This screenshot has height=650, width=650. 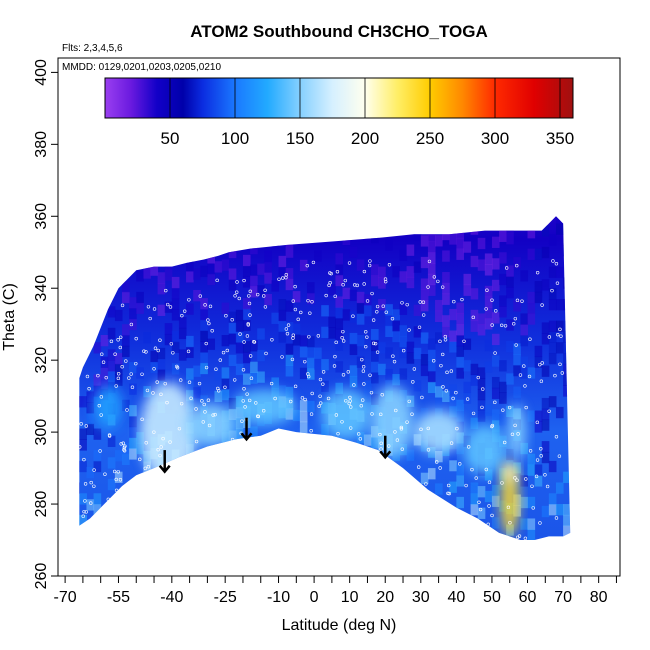 I want to click on x-tick-label: 0, so click(x=314, y=597).